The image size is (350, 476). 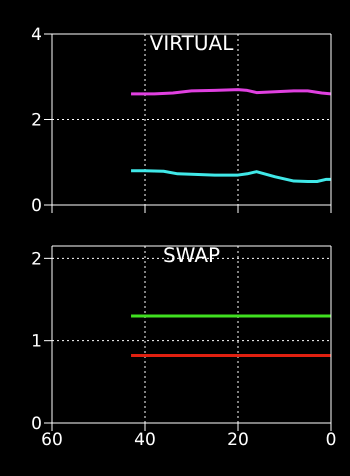 I want to click on chart-title: SWAP, so click(x=192, y=255).